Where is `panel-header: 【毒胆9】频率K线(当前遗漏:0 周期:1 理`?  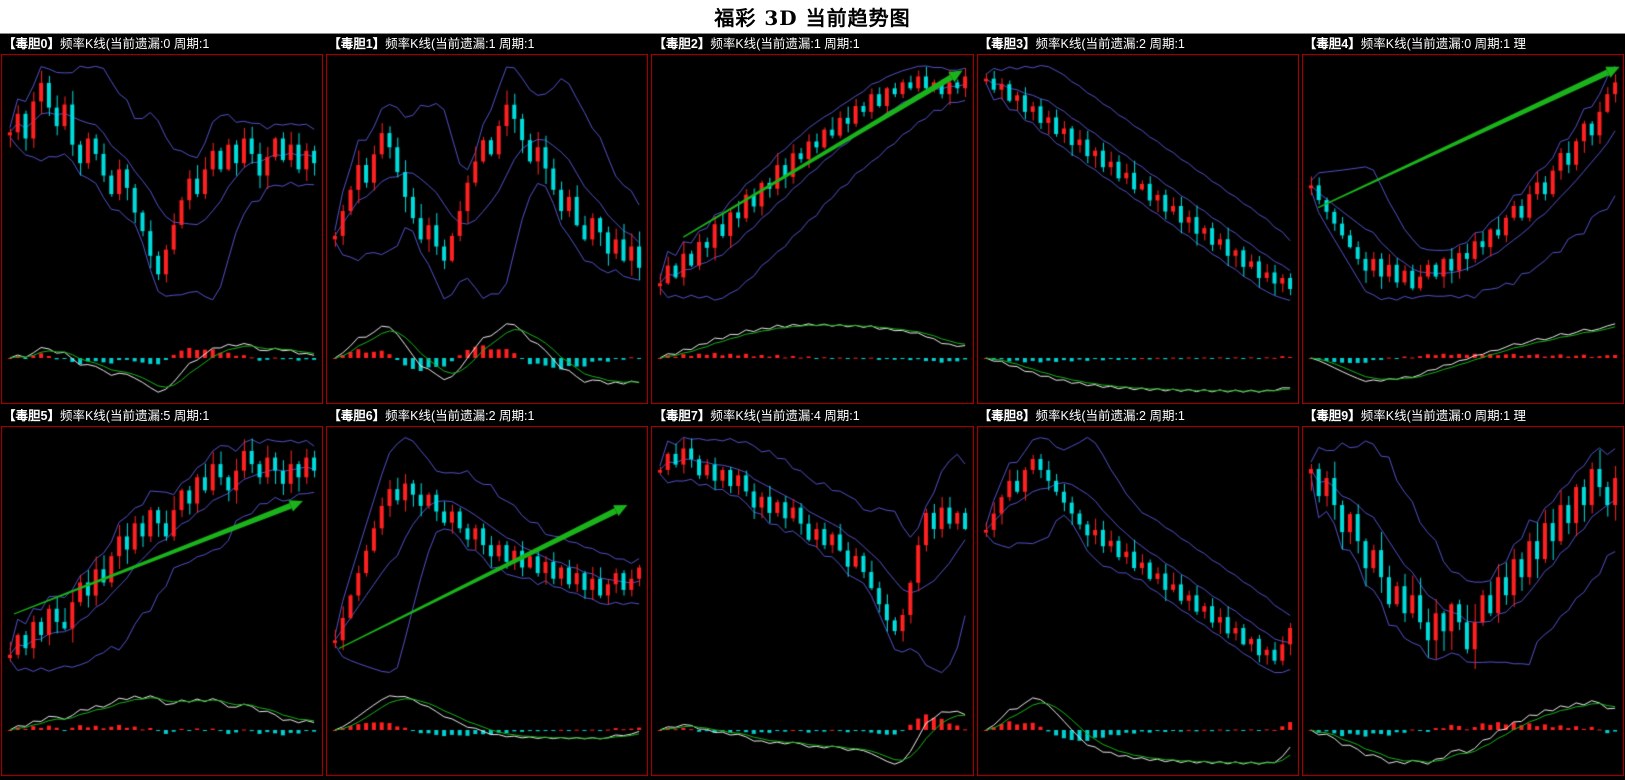
panel-header: 【毒胆9】频率K线(当前遗漏:0 周期:1 理 is located at coordinates (1463, 416).